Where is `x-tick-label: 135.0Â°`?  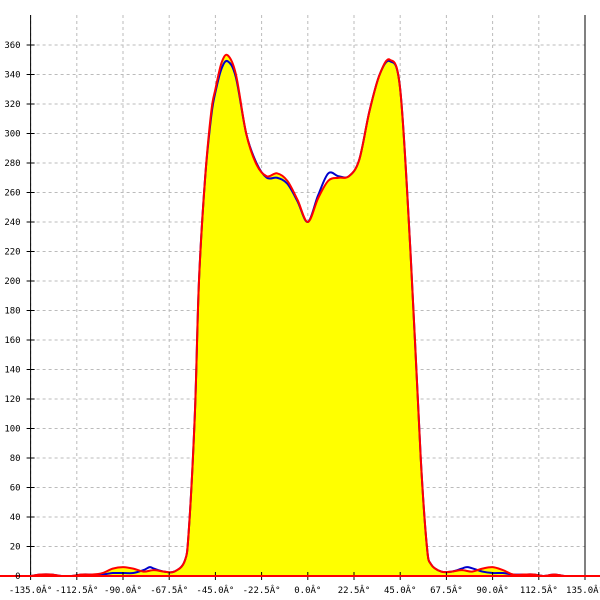 x-tick-label: 135.0Â° is located at coordinates (583, 590).